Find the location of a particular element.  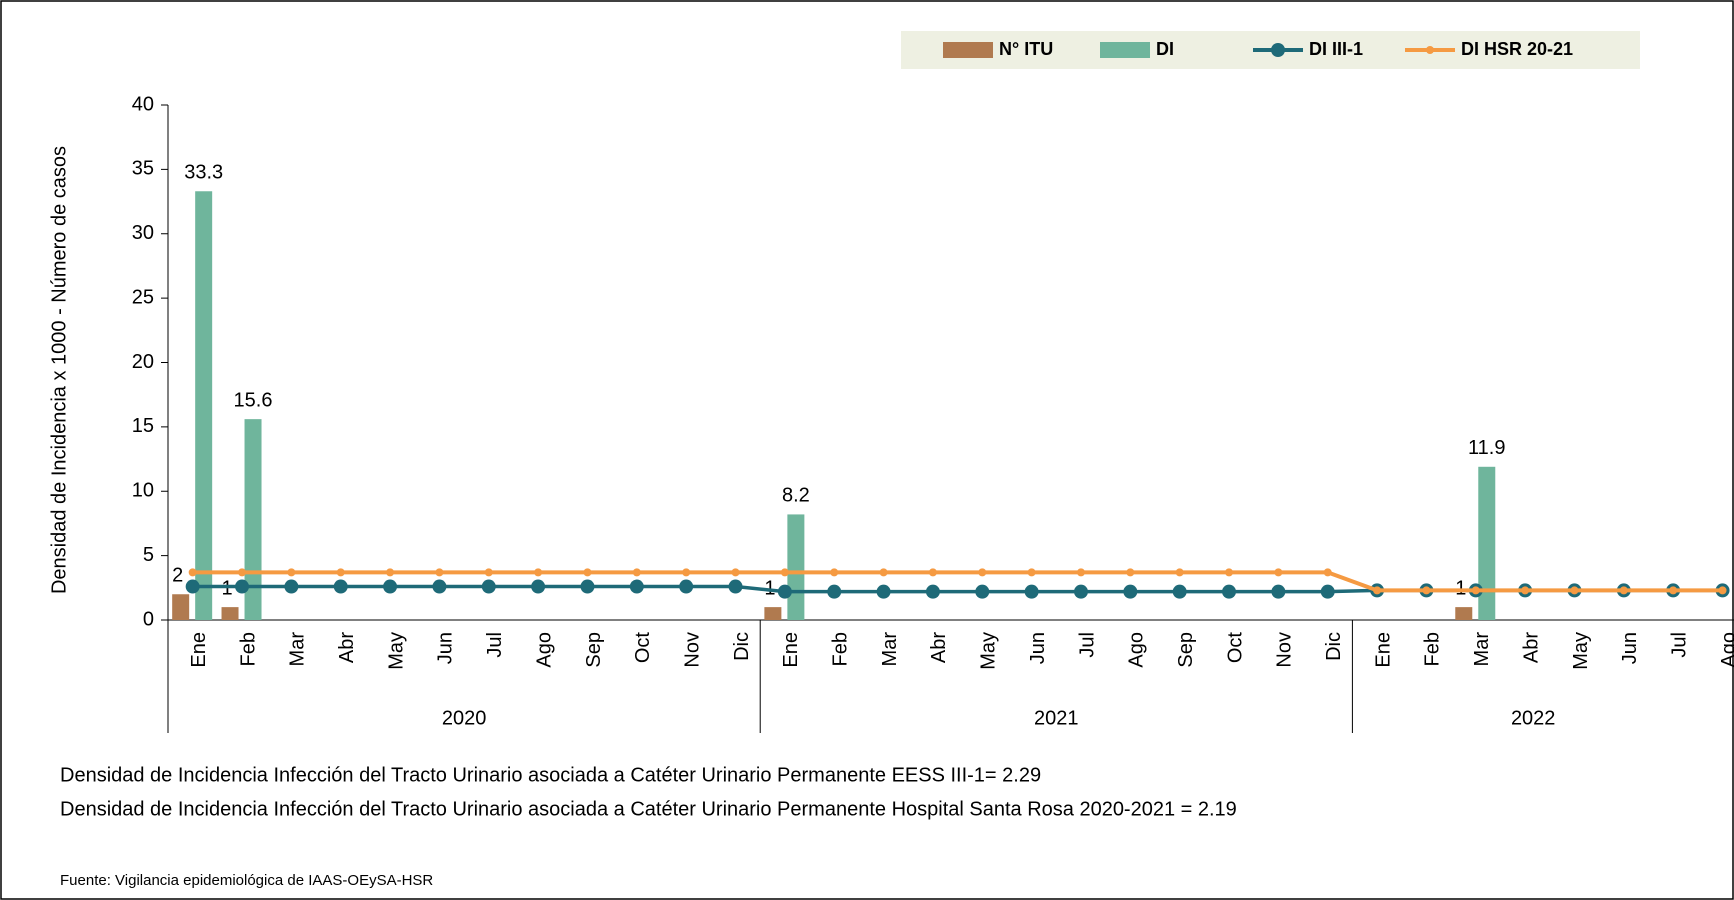

y-tick-label: 10 is located at coordinates (143, 491).